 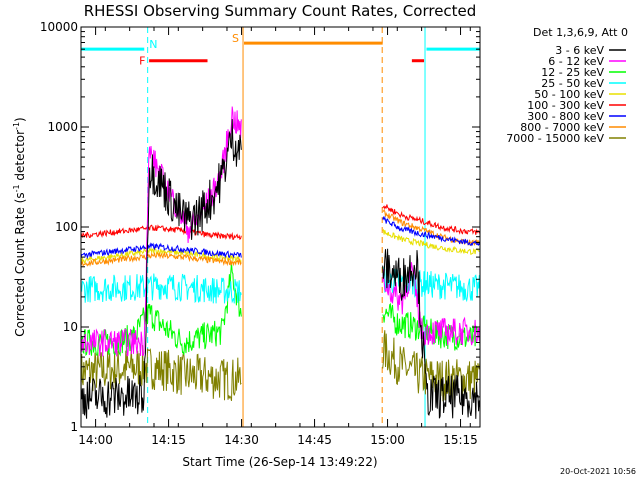 What do you see at coordinates (235, 38) in the screenshot?
I see `state-bar-label: S` at bounding box center [235, 38].